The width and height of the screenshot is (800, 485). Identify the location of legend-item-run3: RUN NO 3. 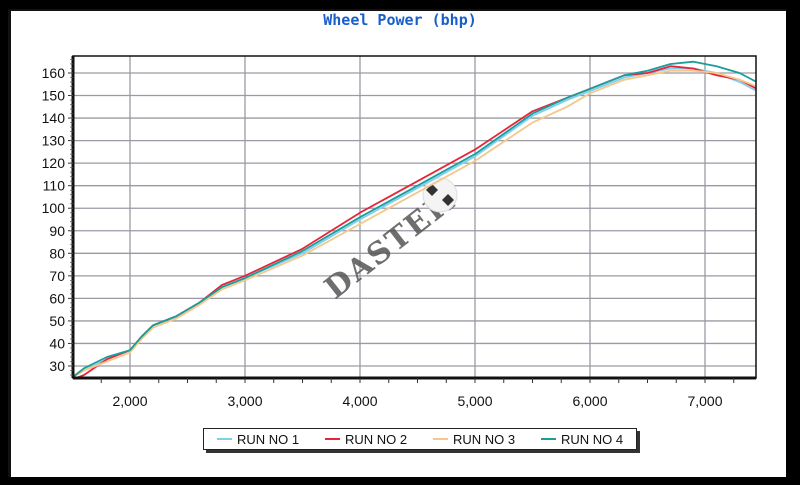
(474, 439).